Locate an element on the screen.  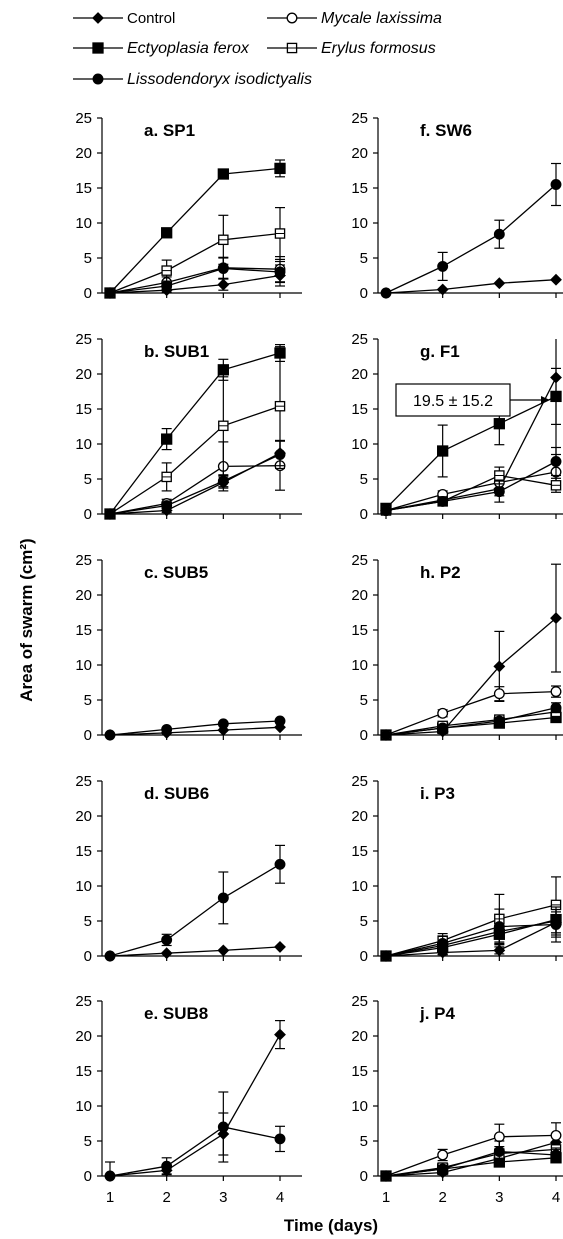
x-tick-label: 4 is located at coordinates (280, 1197).